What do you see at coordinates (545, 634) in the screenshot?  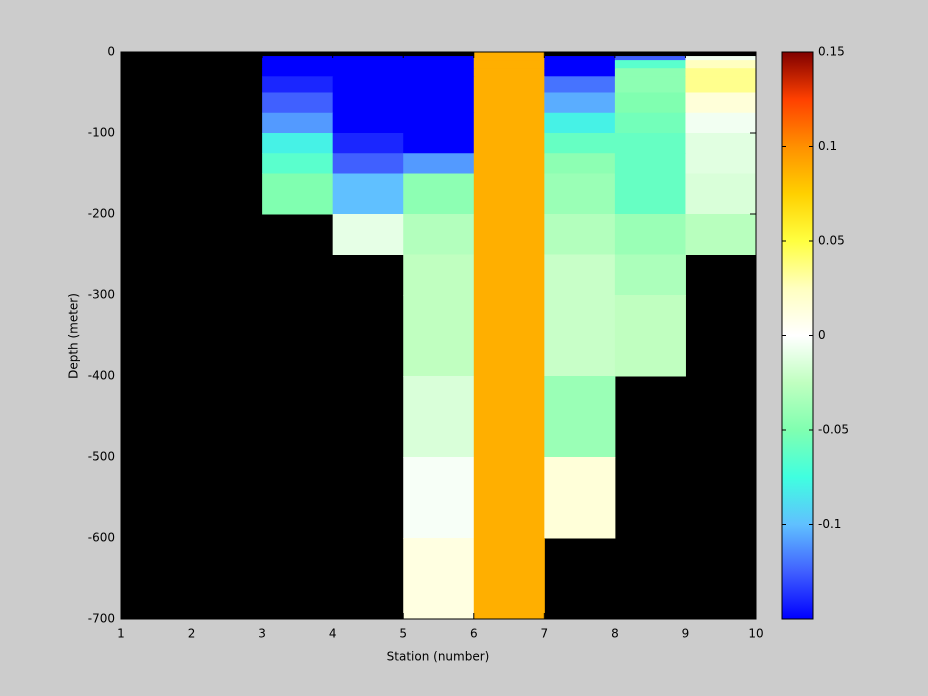 I see `x-tick-label: 7` at bounding box center [545, 634].